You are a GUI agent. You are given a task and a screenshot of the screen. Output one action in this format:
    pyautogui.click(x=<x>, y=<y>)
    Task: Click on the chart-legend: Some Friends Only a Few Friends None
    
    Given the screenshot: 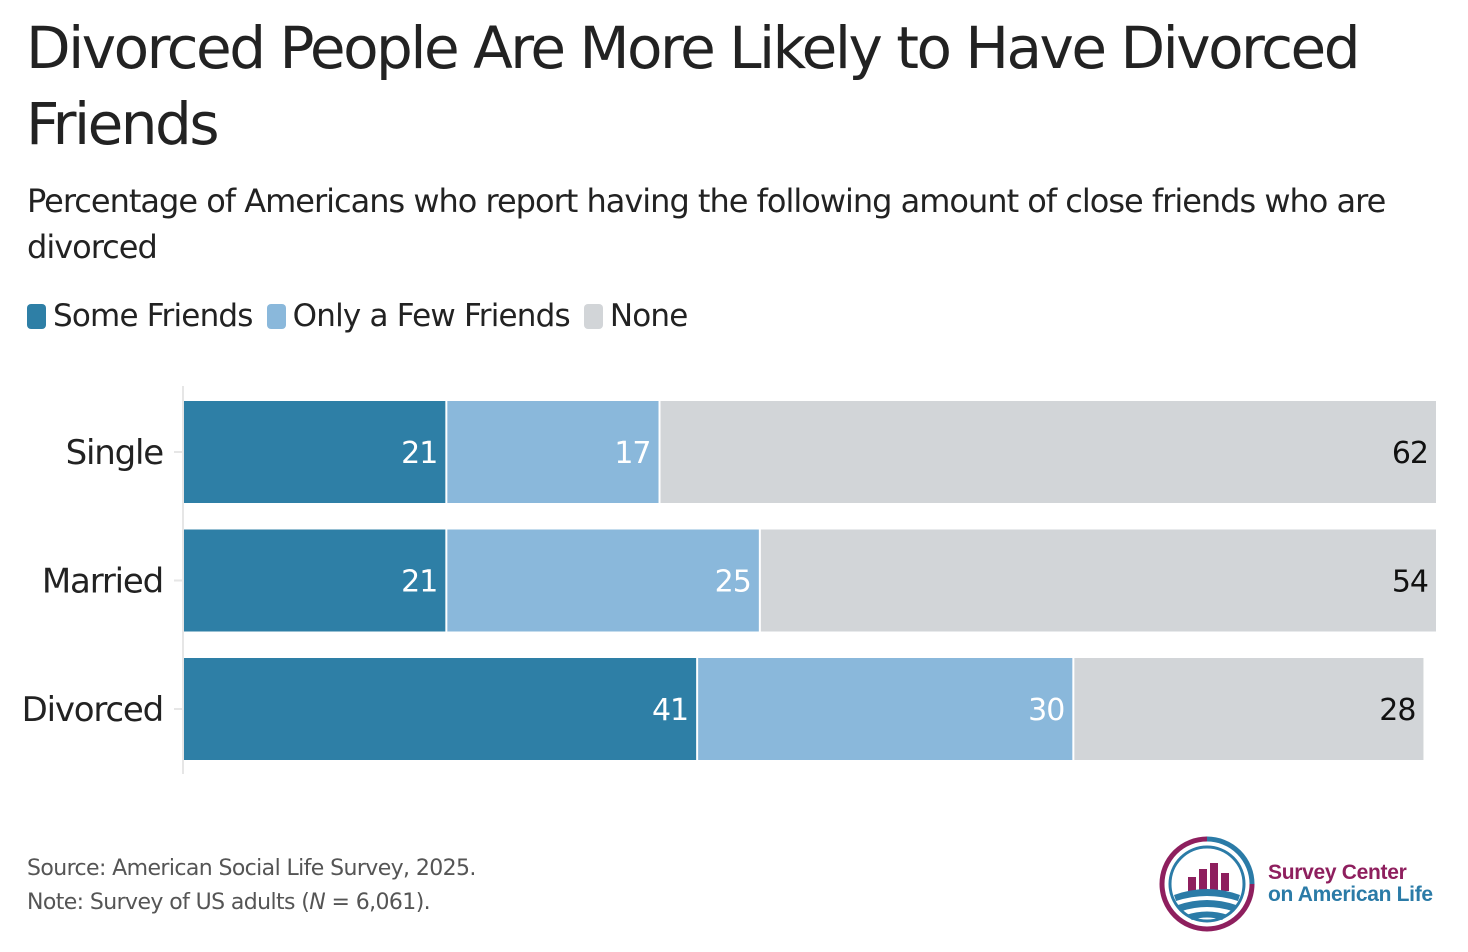 What is the action you would take?
    pyautogui.click(x=364, y=316)
    